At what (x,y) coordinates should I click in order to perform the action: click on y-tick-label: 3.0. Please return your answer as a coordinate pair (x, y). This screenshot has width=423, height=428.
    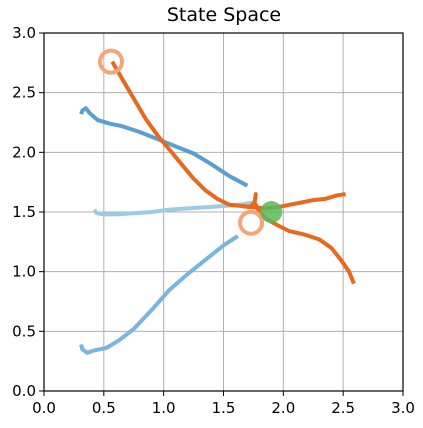
    Looking at the image, I should click on (24, 33).